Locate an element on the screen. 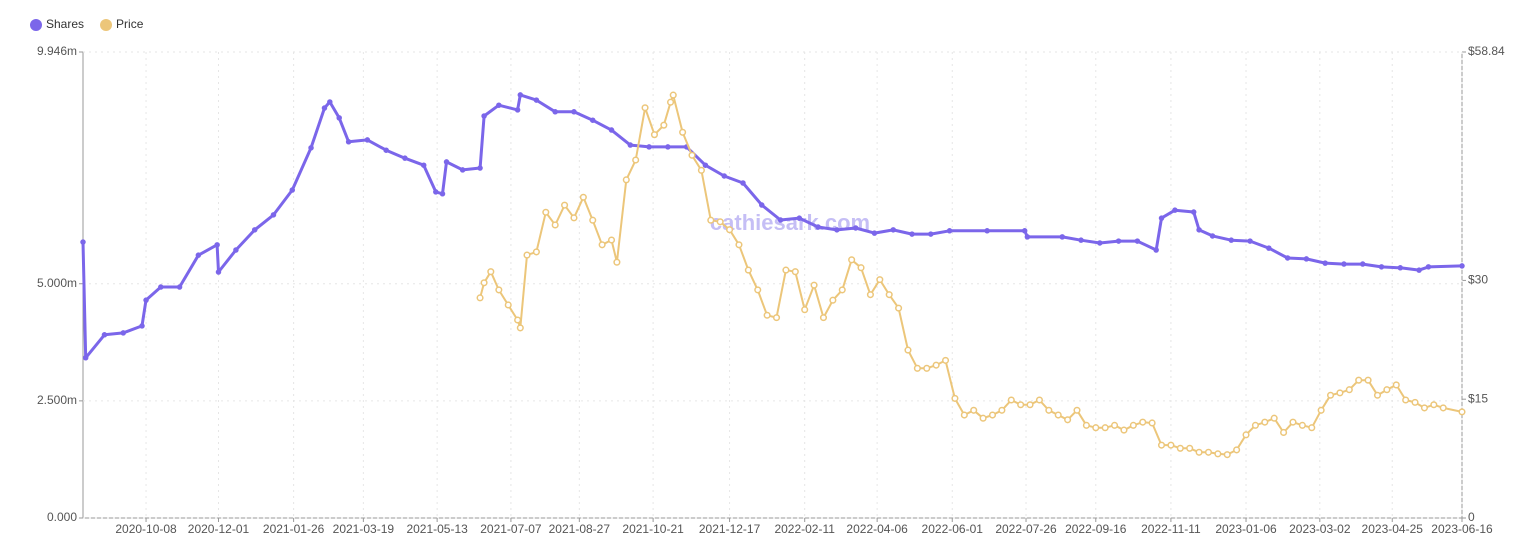  legend-swatch is located at coordinates (106, 25).